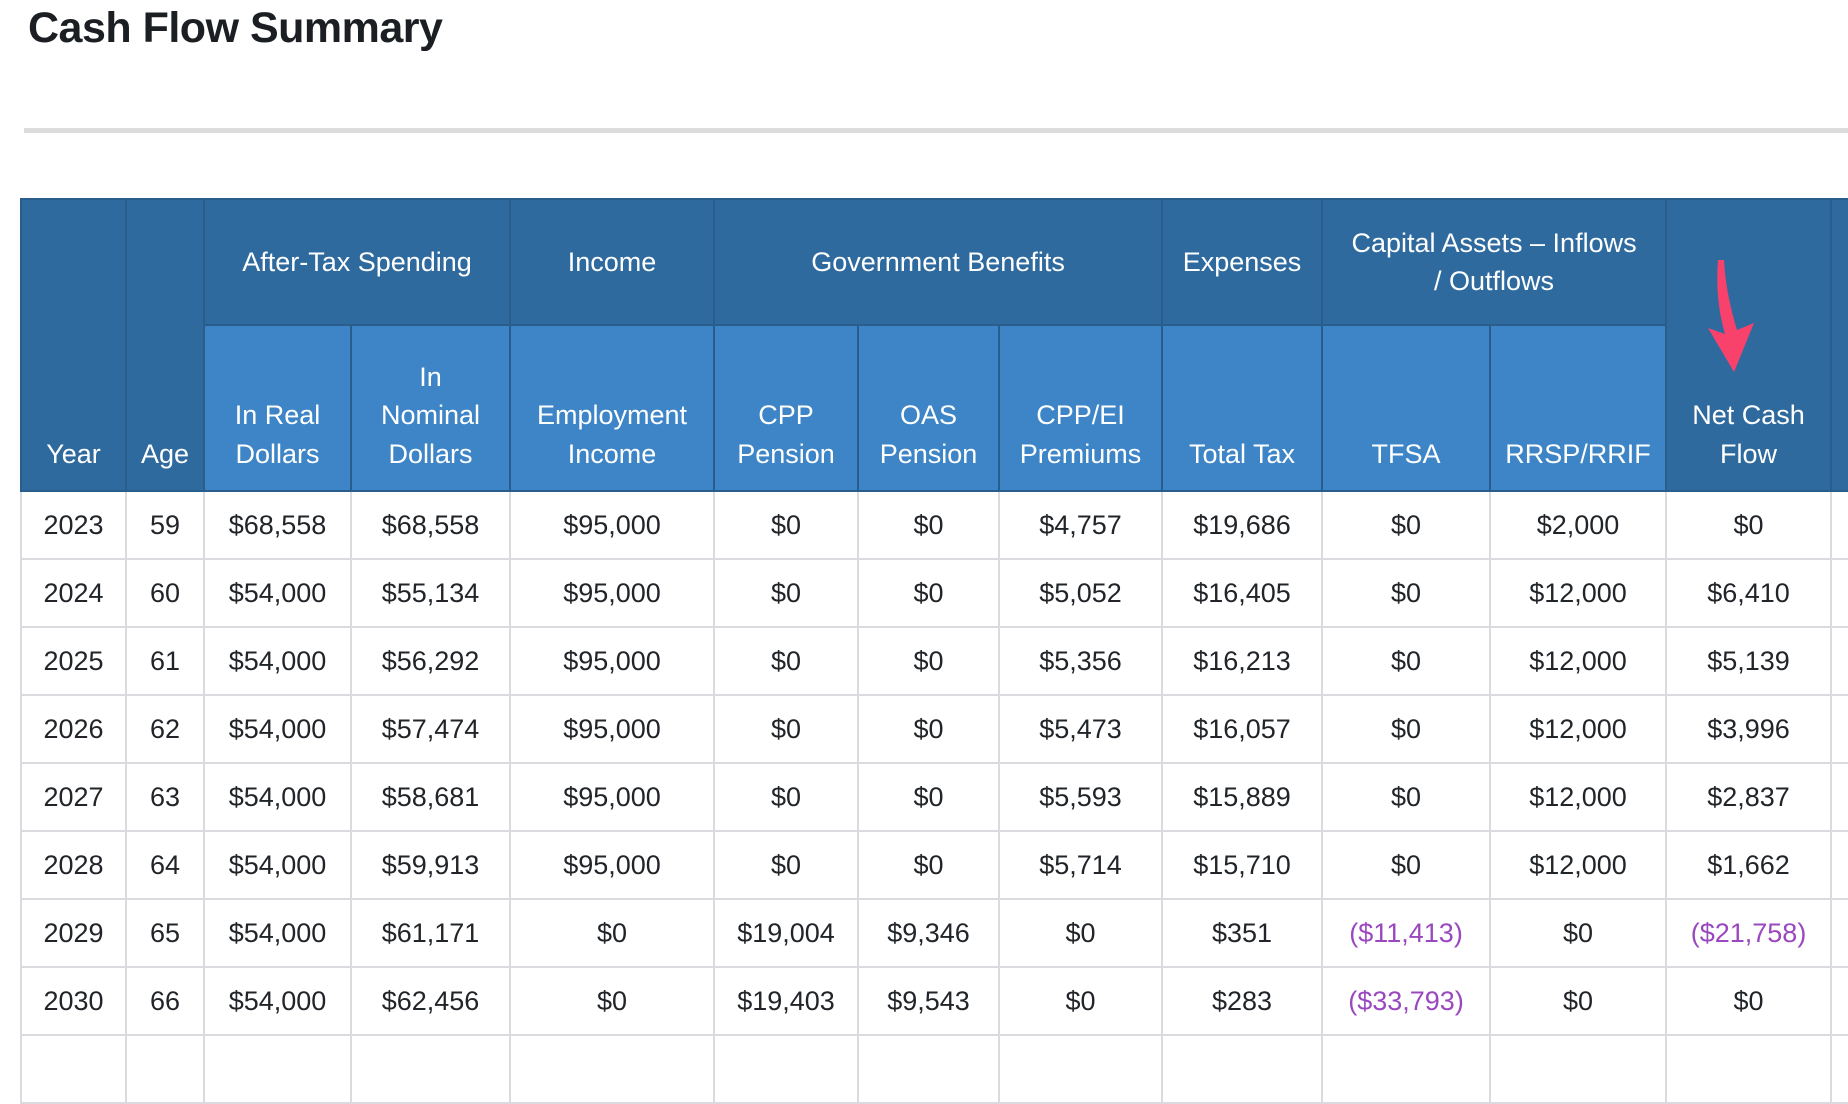  I want to click on cell-cpp-pension: $19,403, so click(786, 1001).